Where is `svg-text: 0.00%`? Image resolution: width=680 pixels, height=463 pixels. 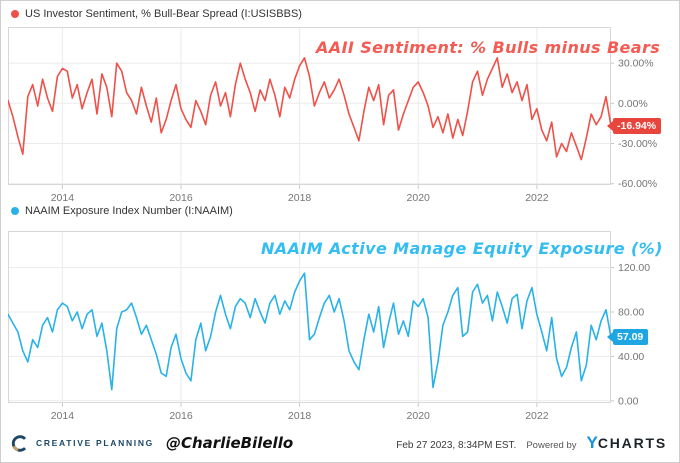
svg-text: 0.00% is located at coordinates (633, 104).